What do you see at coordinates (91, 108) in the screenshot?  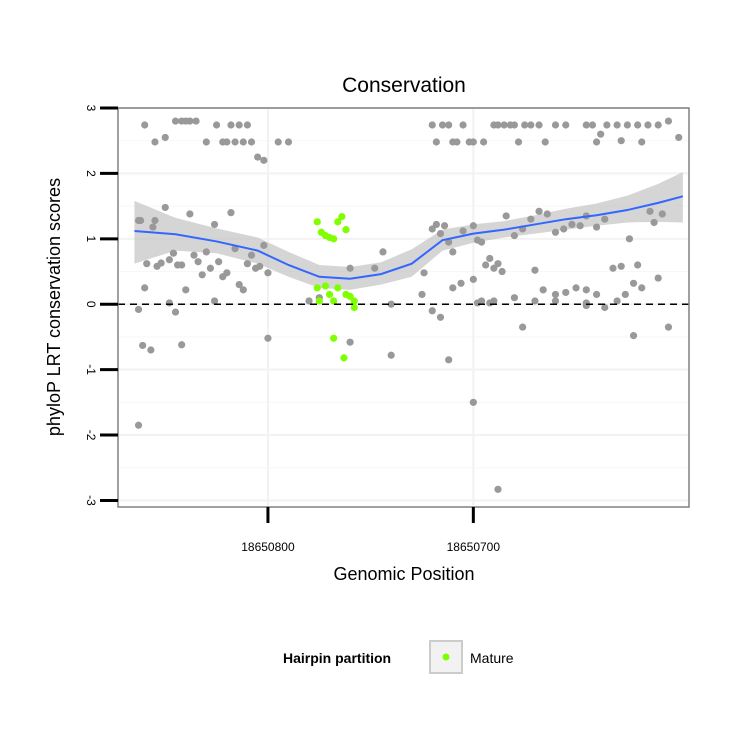 I see `y-tick-label: 3` at bounding box center [91, 108].